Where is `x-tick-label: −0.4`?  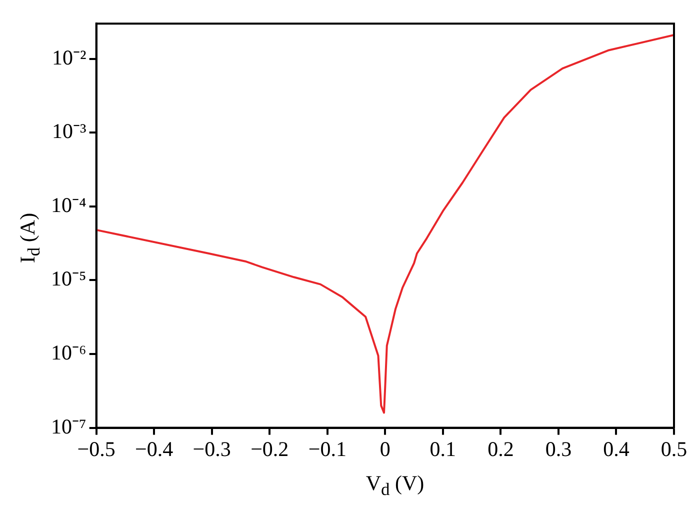 x-tick-label: −0.4 is located at coordinates (154, 448).